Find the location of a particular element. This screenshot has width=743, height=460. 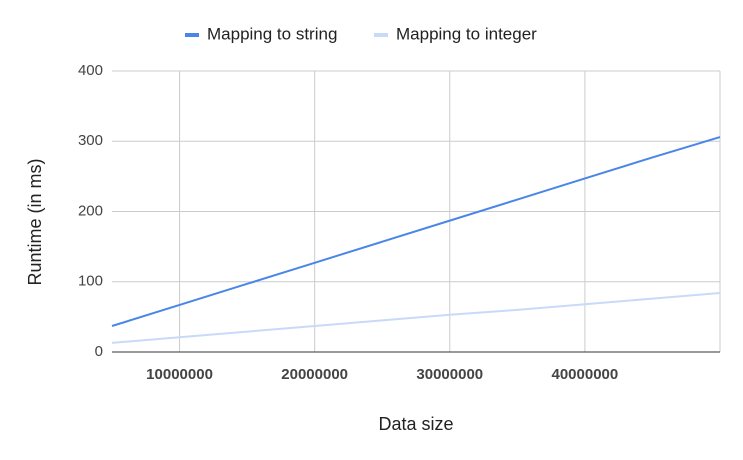

series-line is located at coordinates (416, 317).